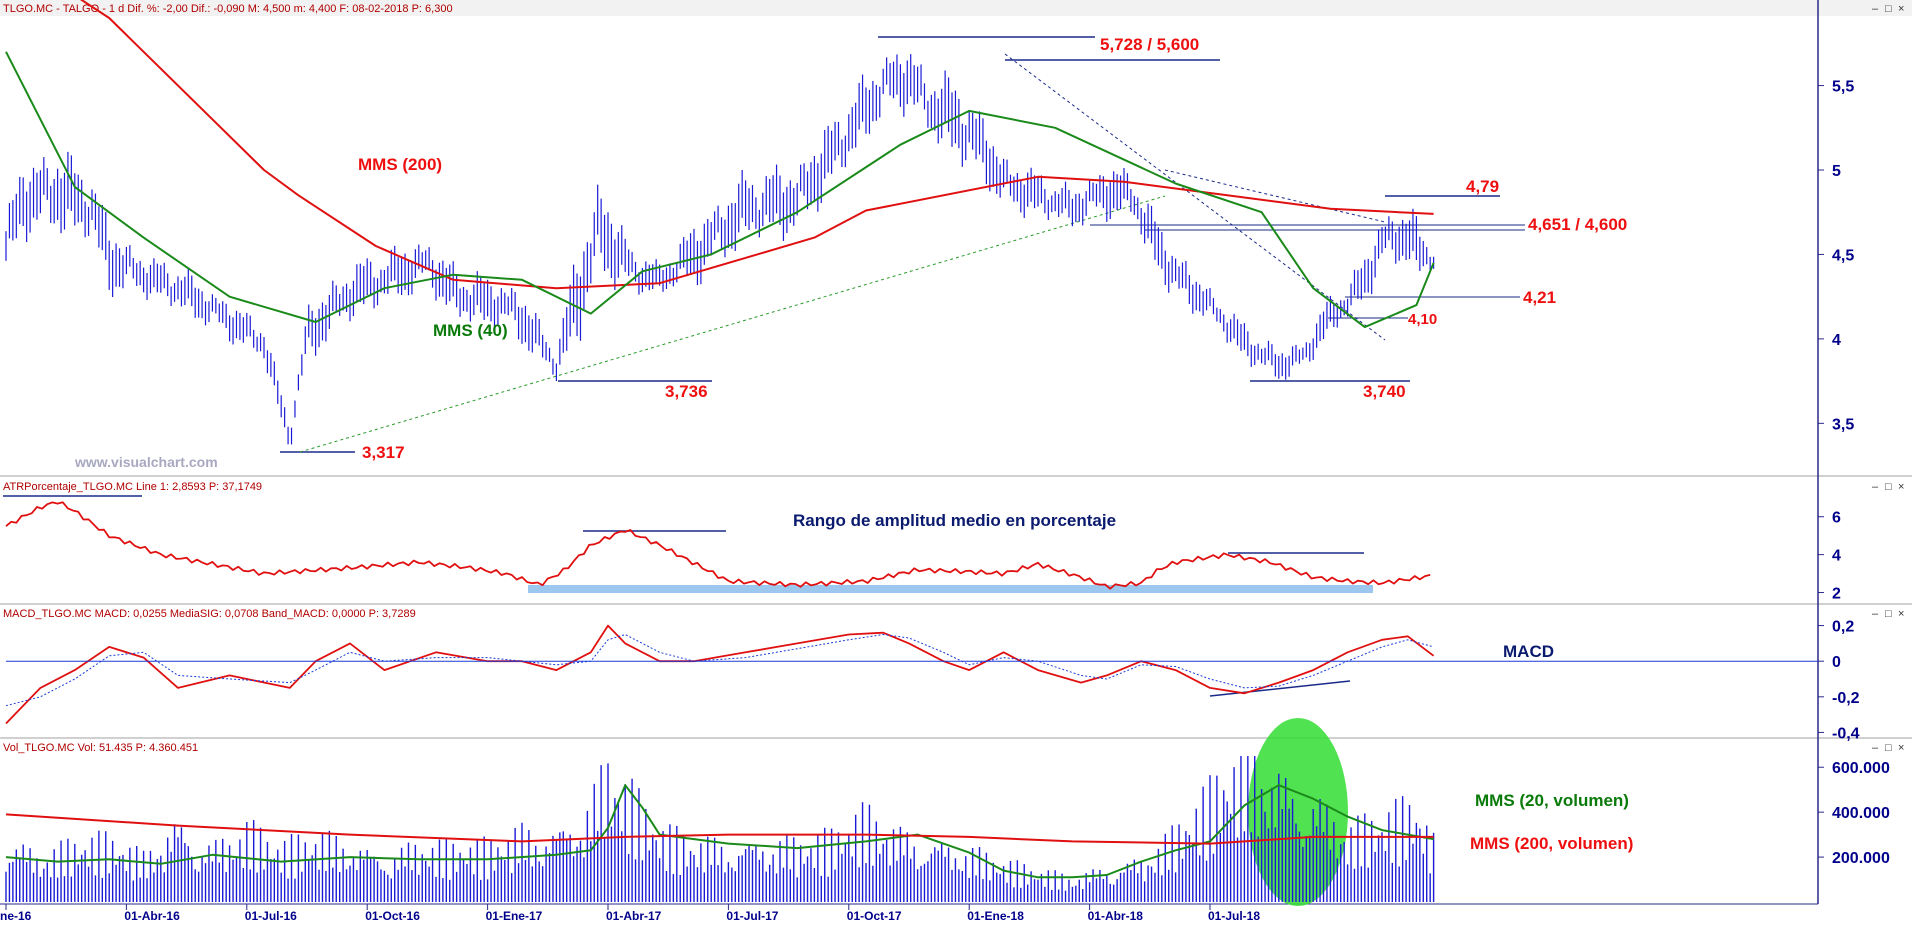 This screenshot has height=927, width=1912. What do you see at coordinates (400, 164) in the screenshot?
I see `label-mms200: MMS (200)` at bounding box center [400, 164].